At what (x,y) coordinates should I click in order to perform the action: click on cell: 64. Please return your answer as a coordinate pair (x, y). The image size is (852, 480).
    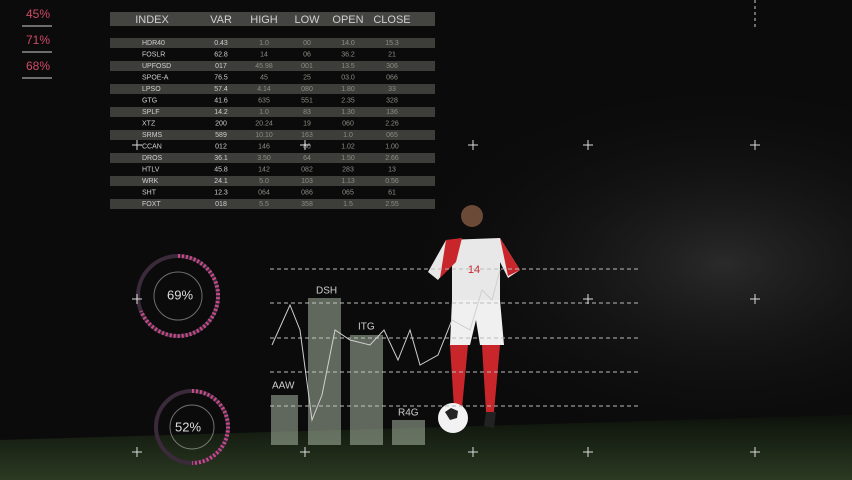
    Looking at the image, I should click on (307, 158).